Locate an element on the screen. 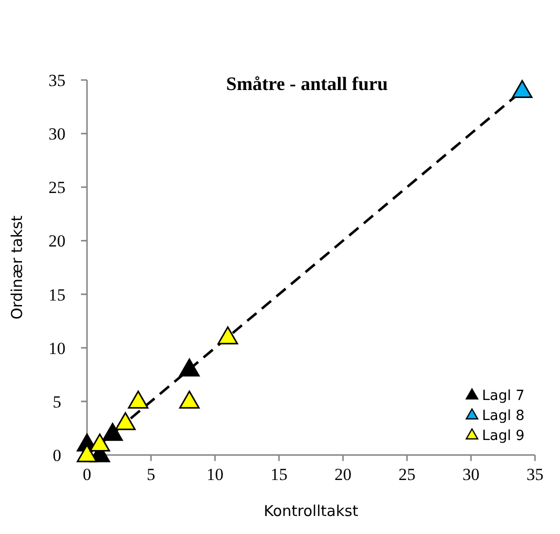  legend-label: Lagl 7 is located at coordinates (503, 396).